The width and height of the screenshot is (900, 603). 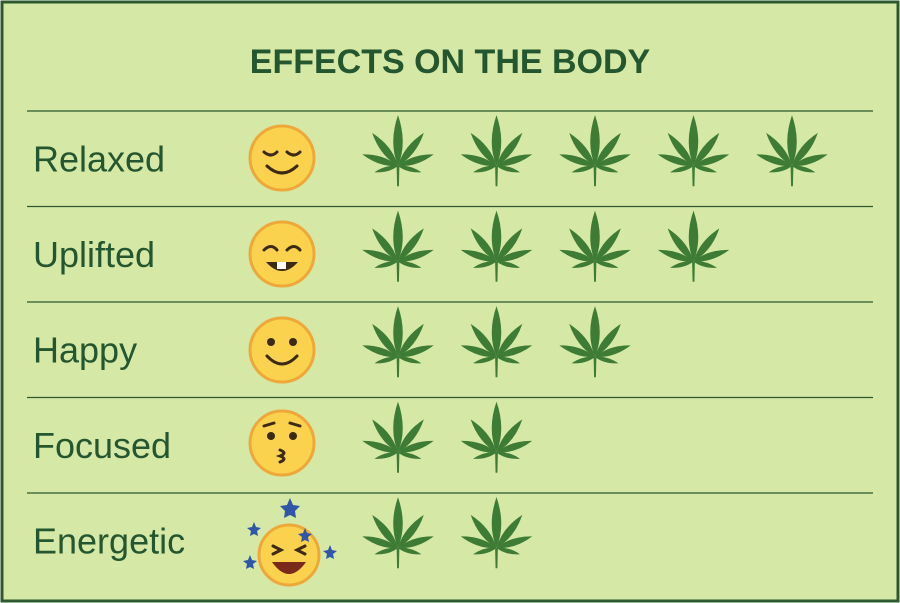 What do you see at coordinates (450, 62) in the screenshot?
I see `chart-title: EFFECTS ON THE BODY` at bounding box center [450, 62].